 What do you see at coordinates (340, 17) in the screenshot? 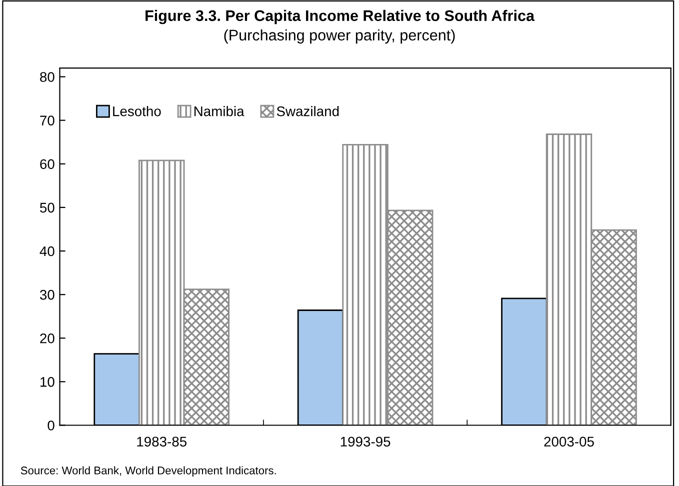
I see `chart-title: Figure 3.3. Per Capita Income Relative to South Africa` at bounding box center [340, 17].